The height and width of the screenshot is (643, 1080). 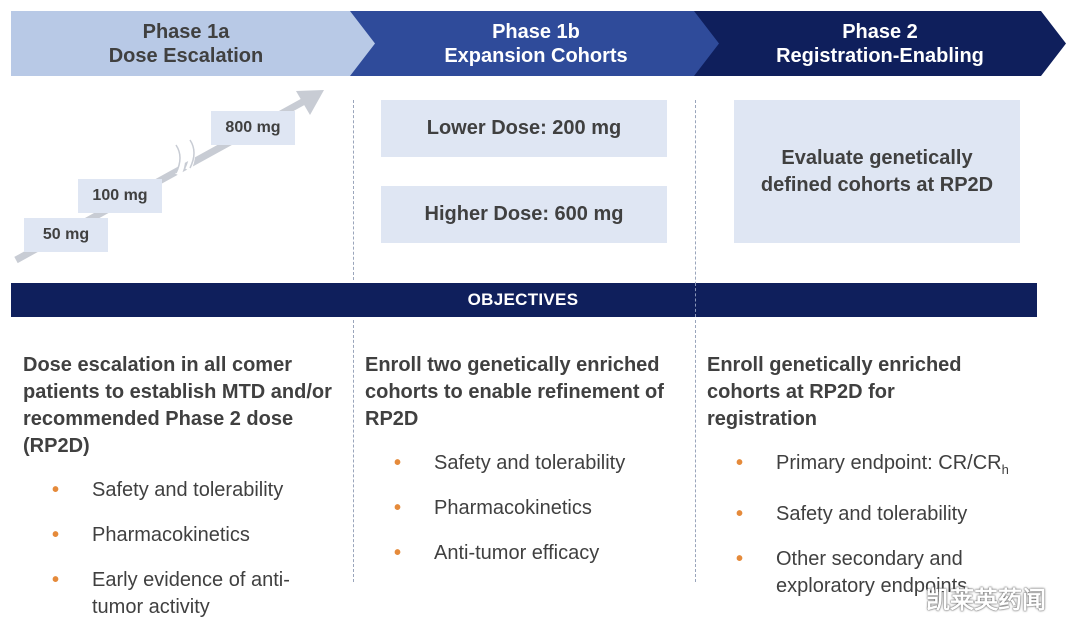 I want to click on list-item: • Anti-tumor efficacy, so click(x=497, y=553).